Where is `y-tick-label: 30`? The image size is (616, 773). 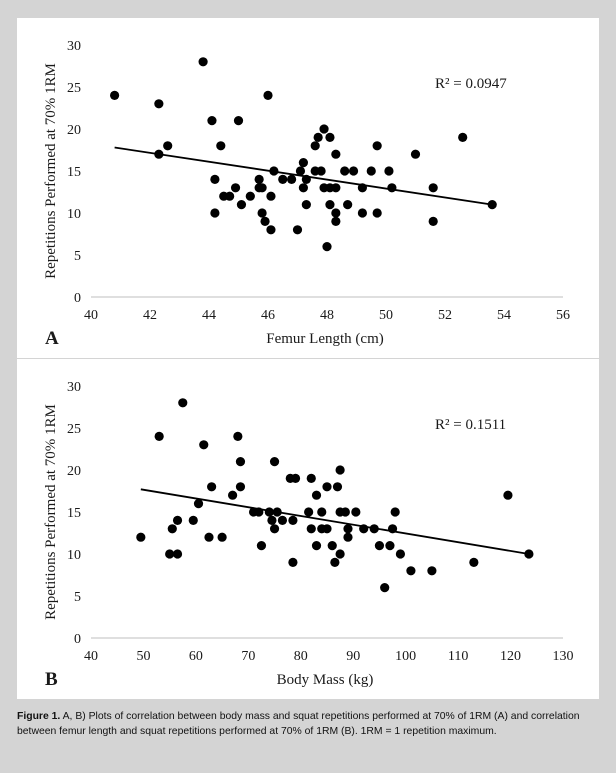 y-tick-label: 30 is located at coordinates (74, 387).